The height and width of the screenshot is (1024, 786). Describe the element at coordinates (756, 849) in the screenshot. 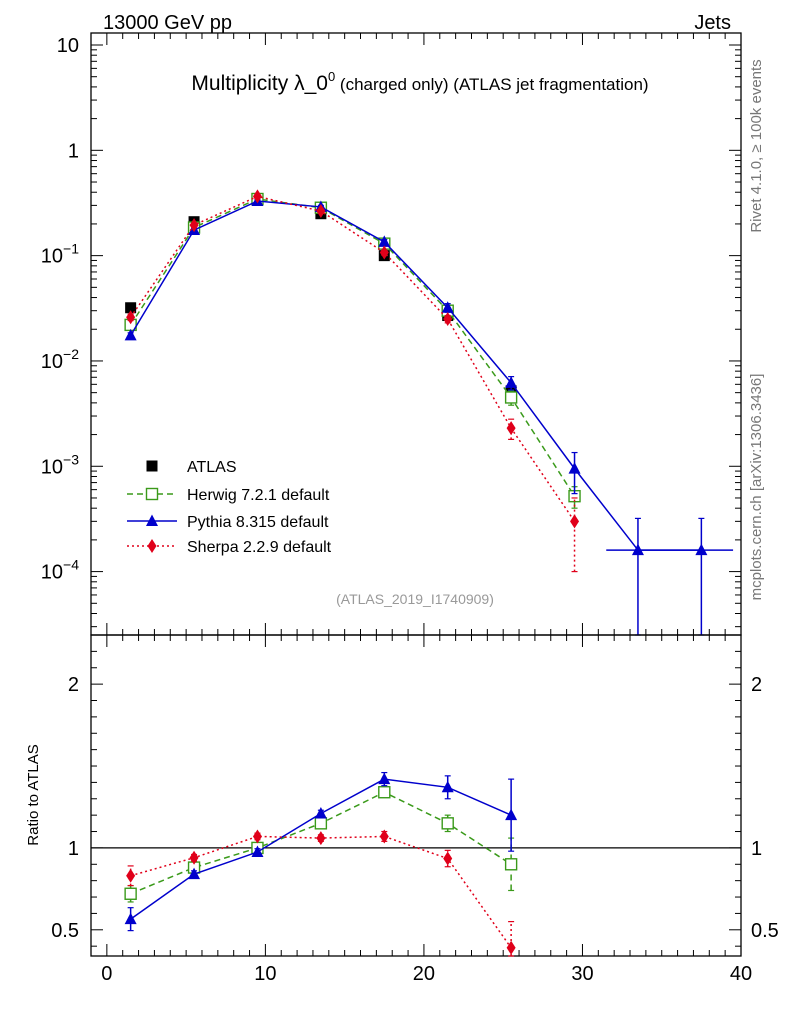

I see `ratio-y-tick-label-right: 1` at that location.